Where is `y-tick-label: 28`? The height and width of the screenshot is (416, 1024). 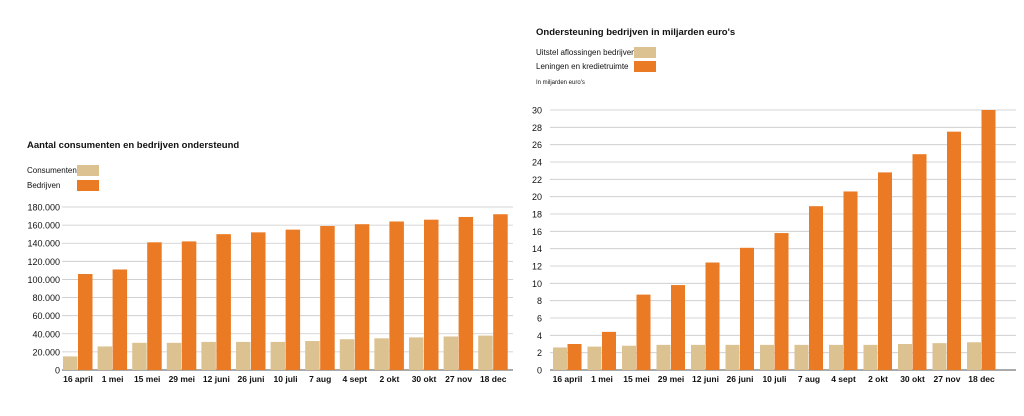
y-tick-label: 28 is located at coordinates (537, 128).